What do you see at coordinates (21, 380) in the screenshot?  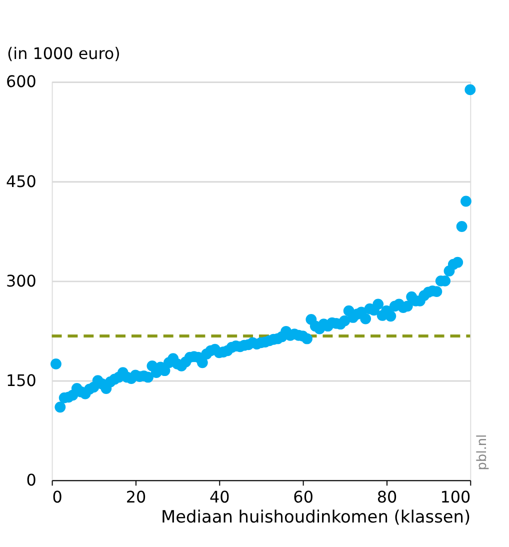 I see `y-tick-label: 150` at bounding box center [21, 380].